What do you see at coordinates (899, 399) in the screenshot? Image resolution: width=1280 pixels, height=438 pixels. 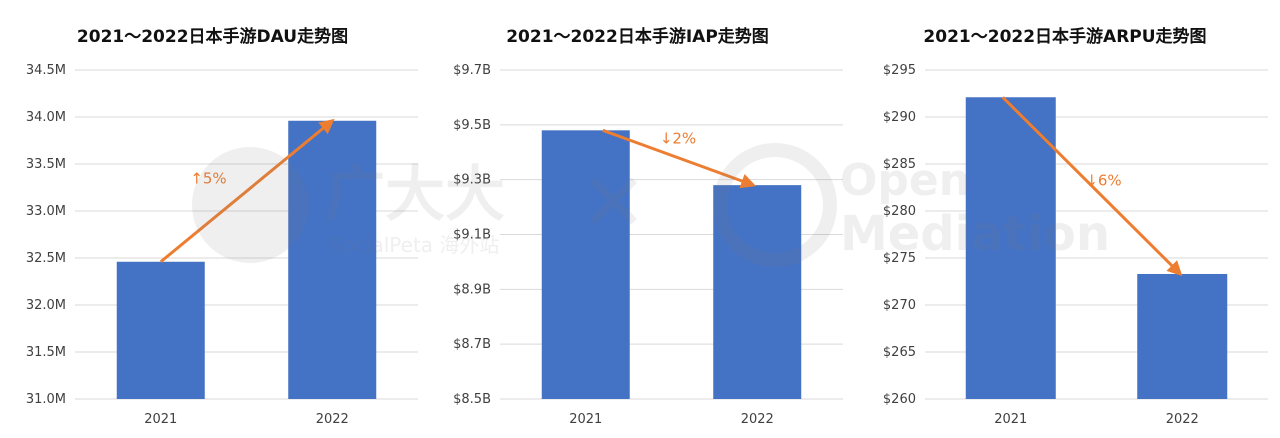 I see `y-tick-label: $260` at bounding box center [899, 399].